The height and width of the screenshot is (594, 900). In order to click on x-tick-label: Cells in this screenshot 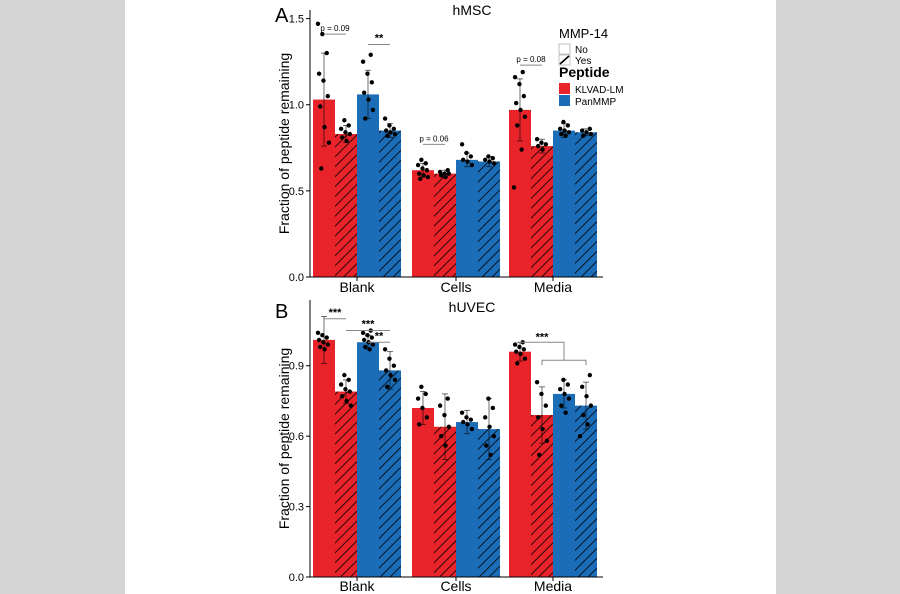, I will do `click(455, 287)`.